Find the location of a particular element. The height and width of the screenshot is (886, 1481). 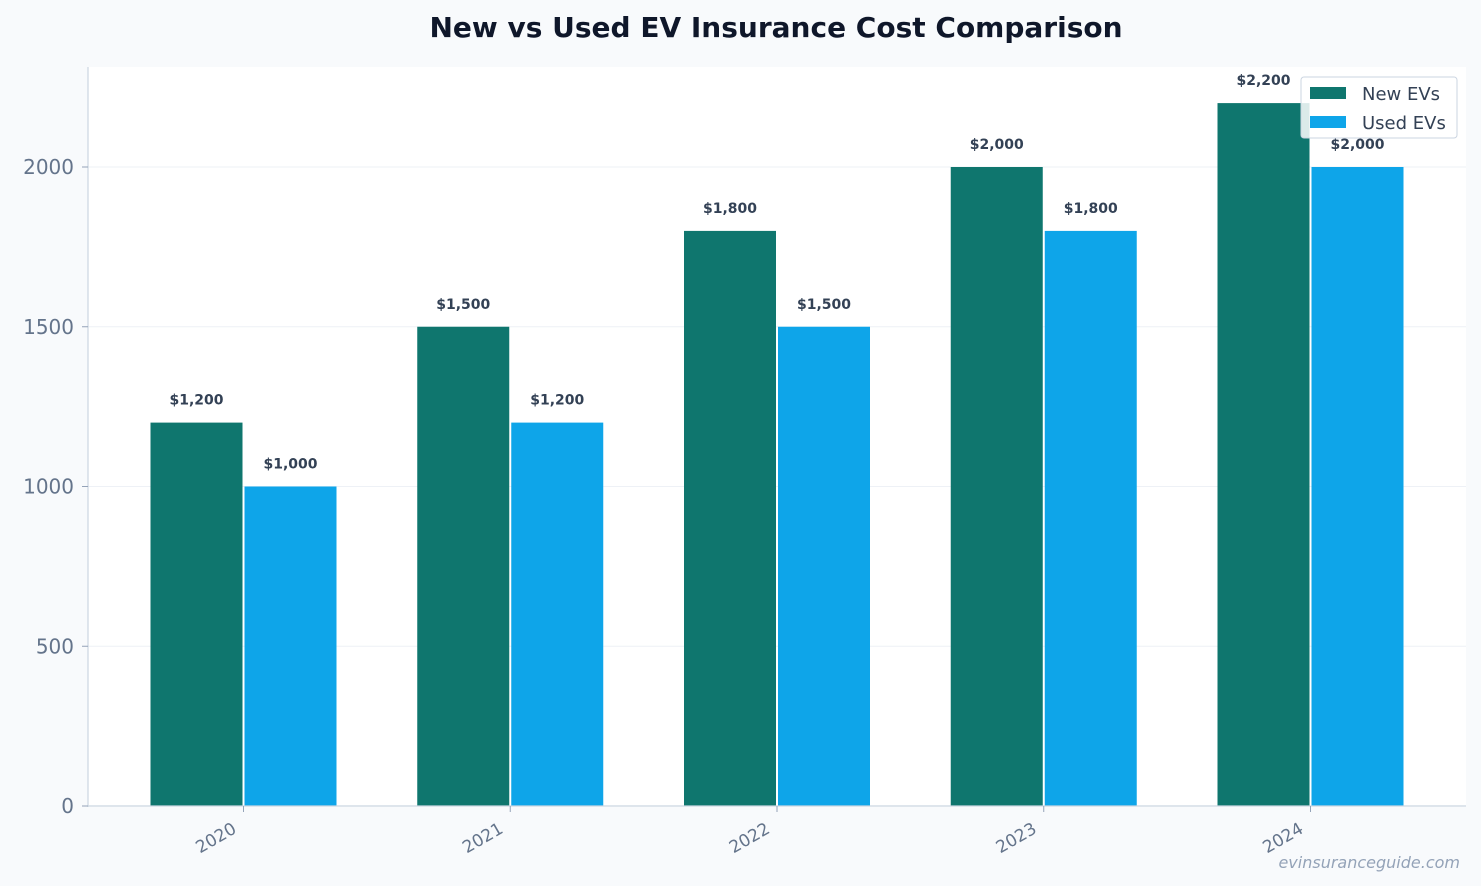

bar-label-new-evs-2020: $1,200 is located at coordinates (196, 401).